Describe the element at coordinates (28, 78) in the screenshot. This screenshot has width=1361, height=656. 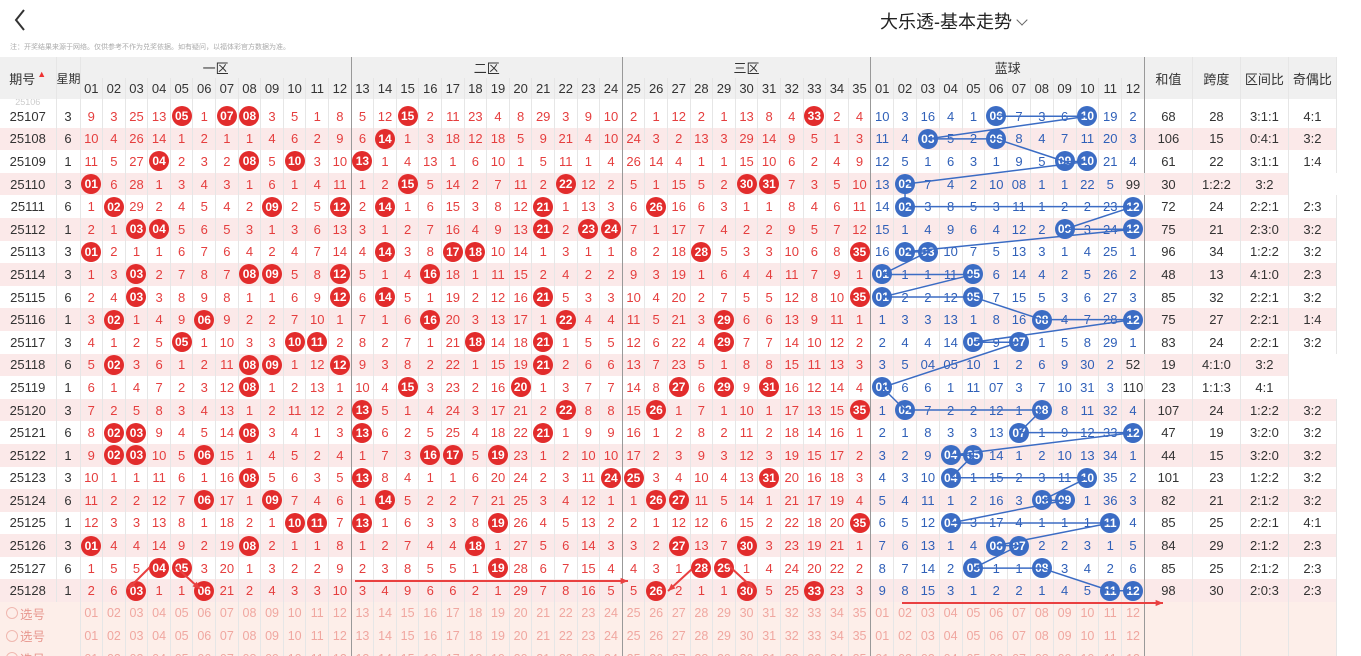
I see `issue-column-header: 期号 ▲` at that location.